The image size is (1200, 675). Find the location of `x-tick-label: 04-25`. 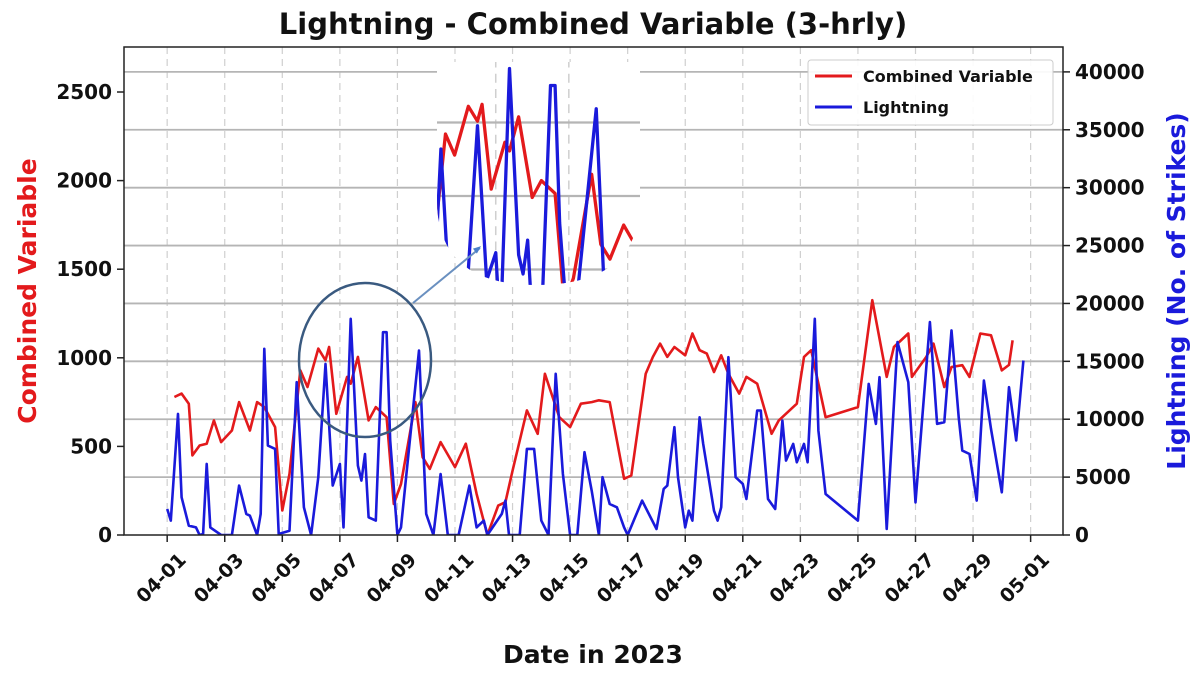

x-tick-label: 04-25 is located at coordinates (852, 578).